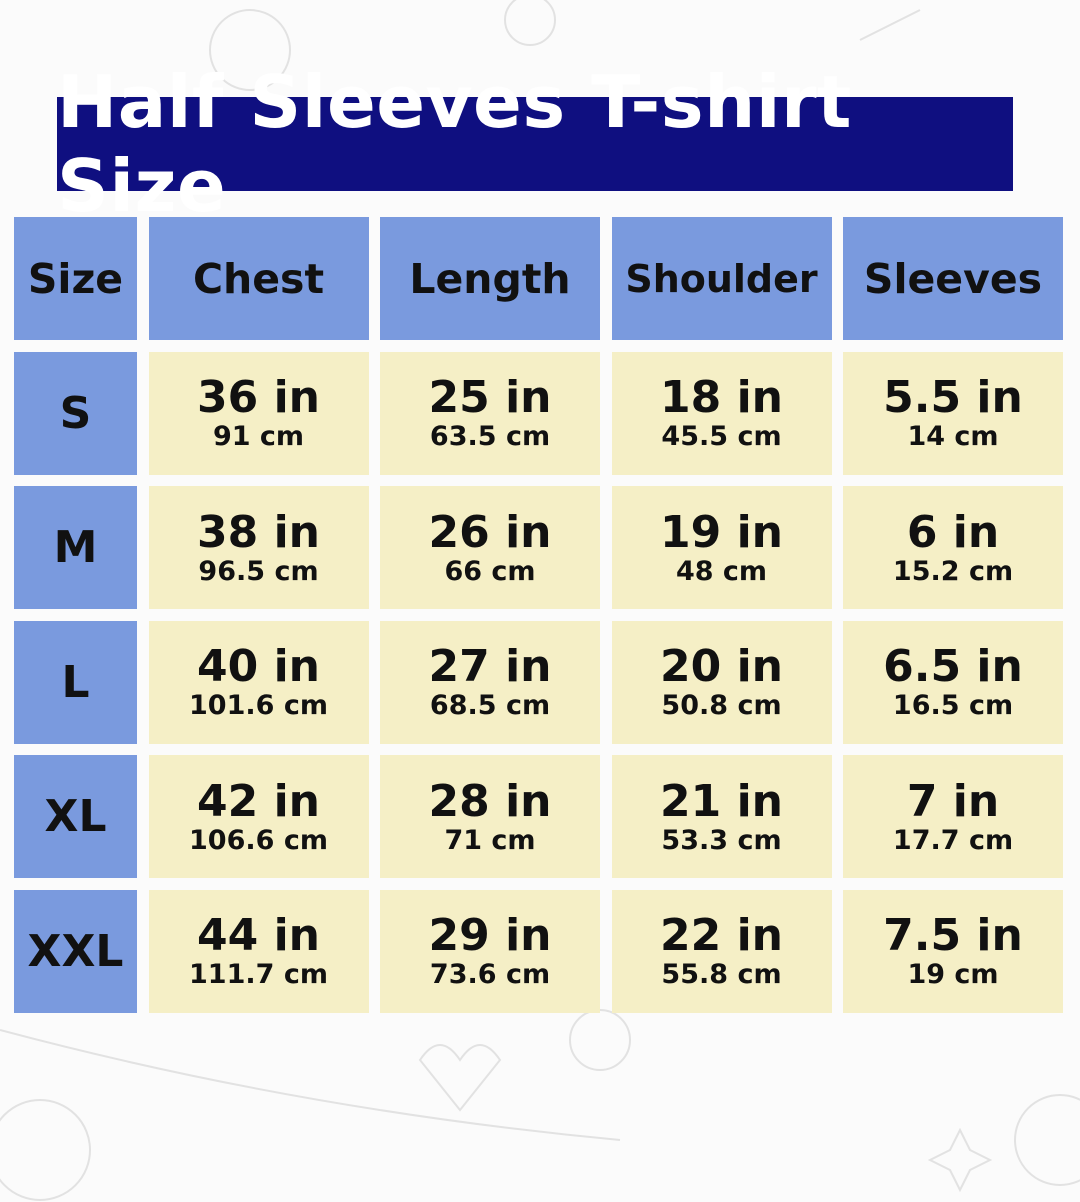 The width and height of the screenshot is (1080, 1202). What do you see at coordinates (953, 666) in the screenshot?
I see `inches-value: 6.5 in` at bounding box center [953, 666].